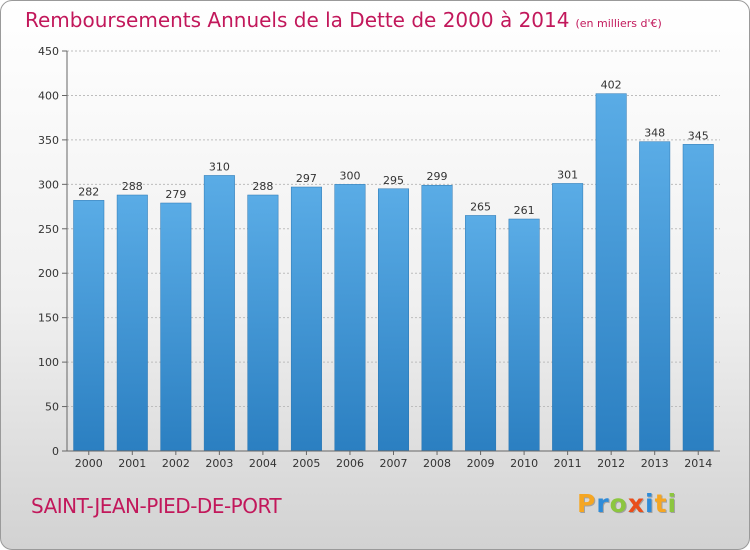 The height and width of the screenshot is (550, 750). I want to click on logo-letter: r, so click(603, 503).